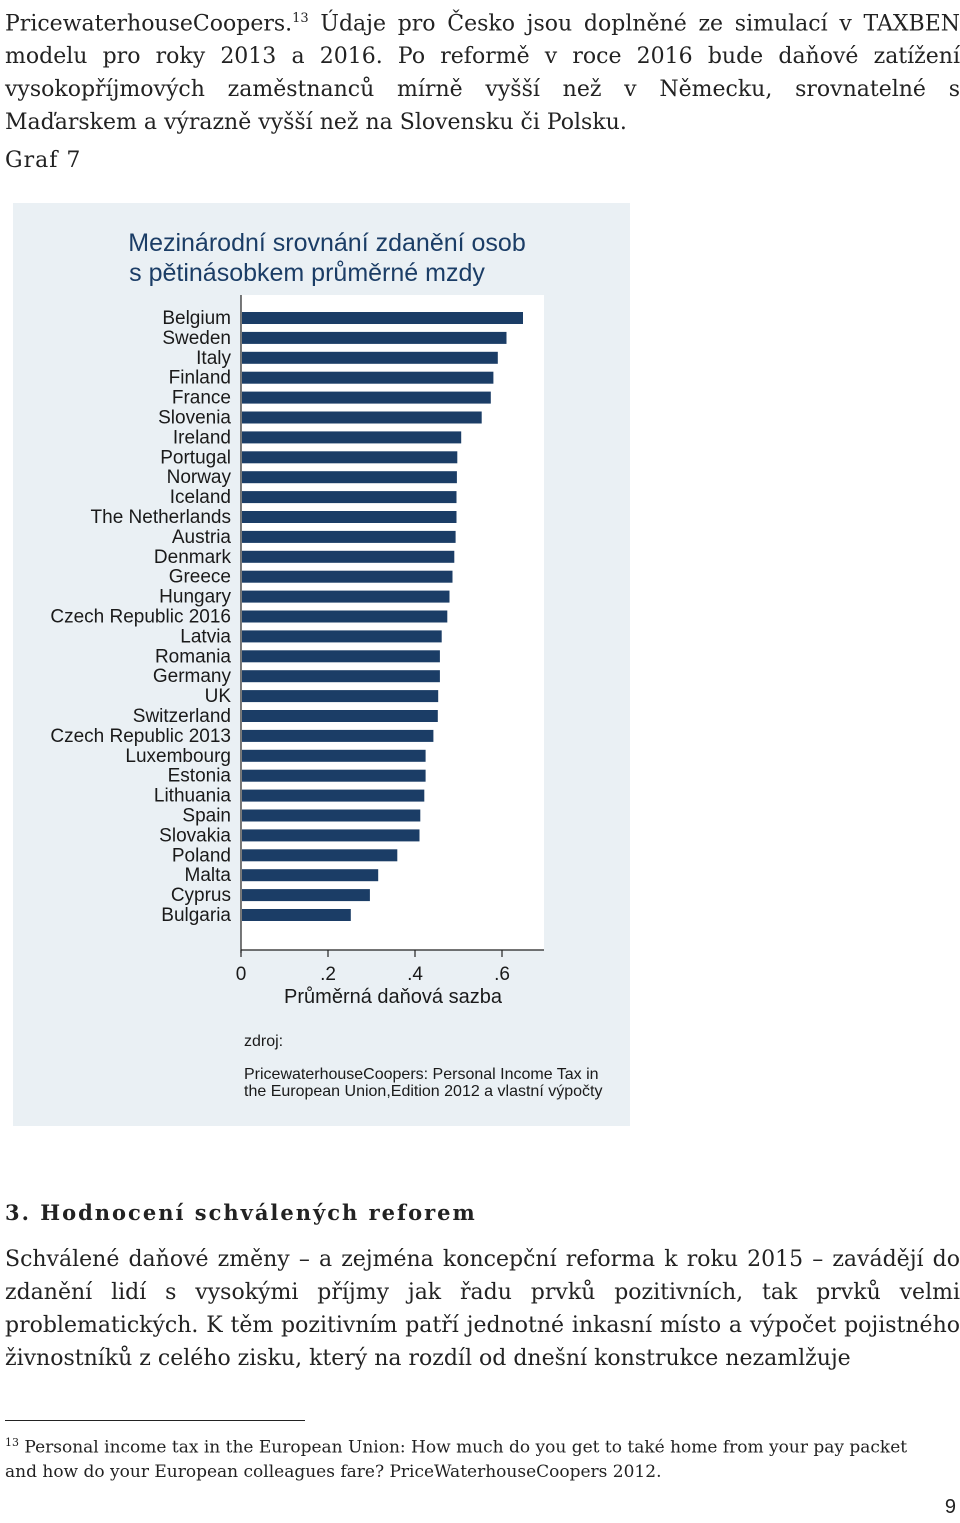  Describe the element at coordinates (346, 596) in the screenshot. I see `bar-hungary` at that location.